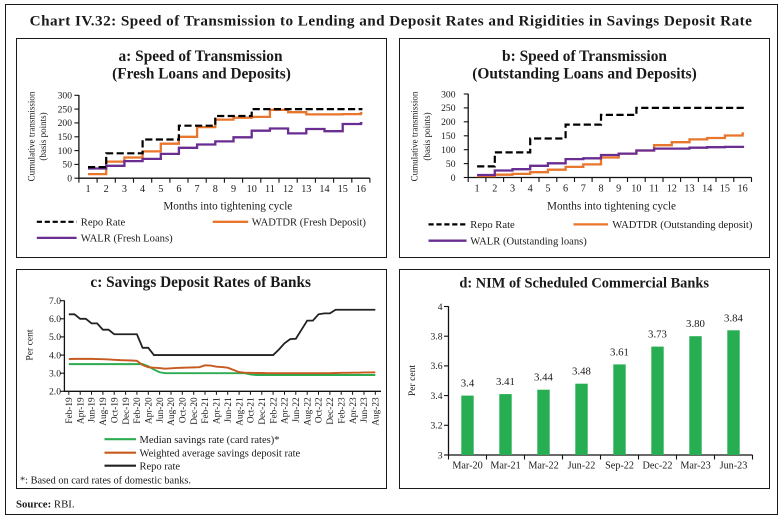 This screenshot has width=784, height=521. What do you see at coordinates (220, 453) in the screenshot?
I see `svg-text:Weighted average savings depos: Weighted average savings deposit rate` at bounding box center [220, 453].